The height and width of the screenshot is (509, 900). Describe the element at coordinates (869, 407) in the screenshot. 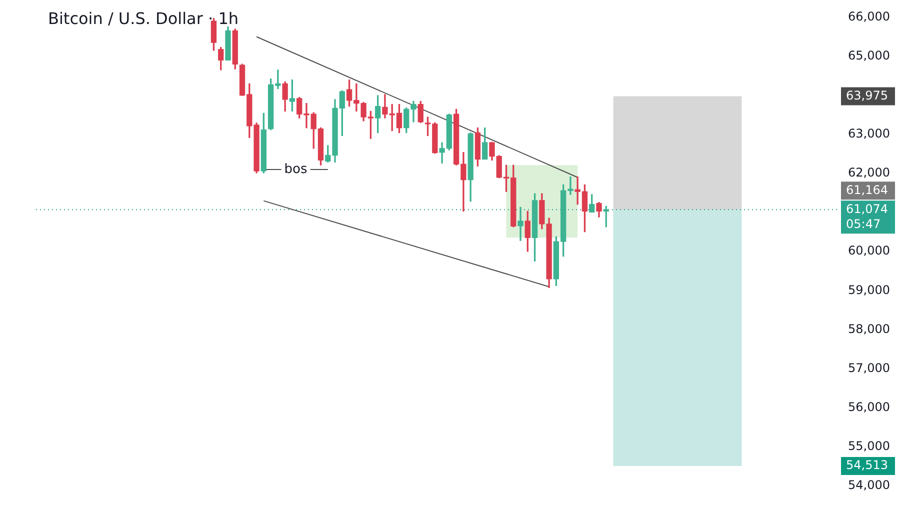

I see `y-tick-label: 56,000` at that location.